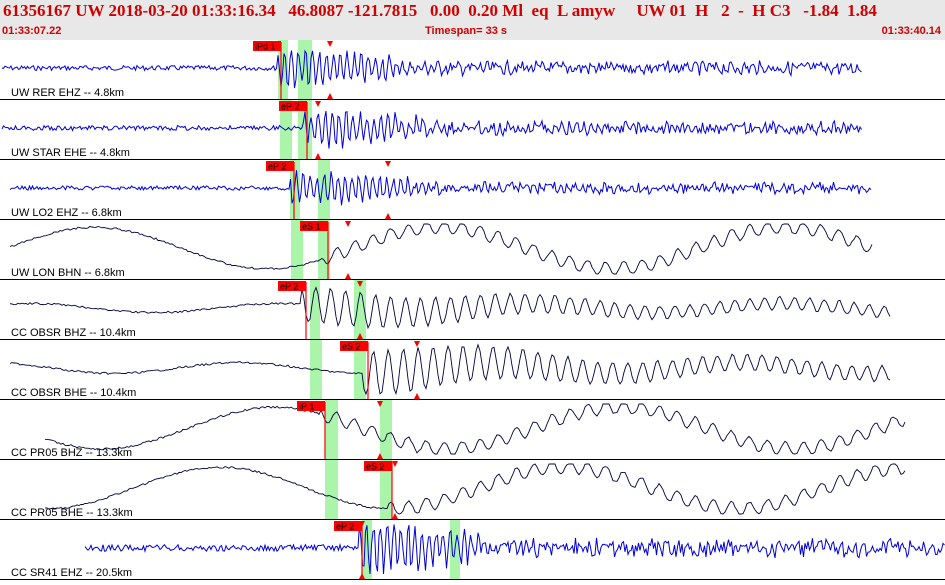 Image resolution: width=945 pixels, height=585 pixels. I want to click on start-time: 01:33:07.22, so click(32, 31).